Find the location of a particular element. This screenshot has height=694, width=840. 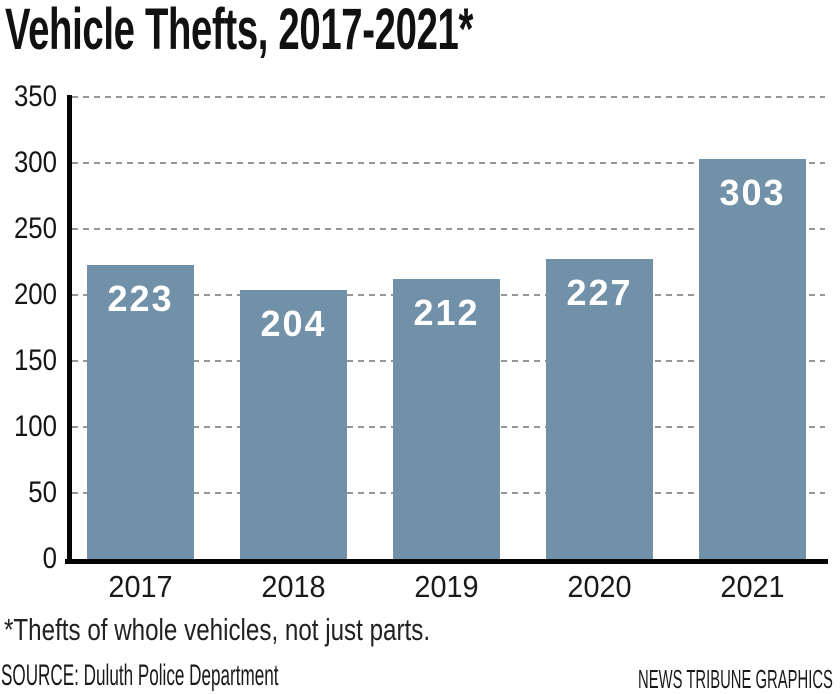

bar-value-label: 204 is located at coordinates (293, 323).